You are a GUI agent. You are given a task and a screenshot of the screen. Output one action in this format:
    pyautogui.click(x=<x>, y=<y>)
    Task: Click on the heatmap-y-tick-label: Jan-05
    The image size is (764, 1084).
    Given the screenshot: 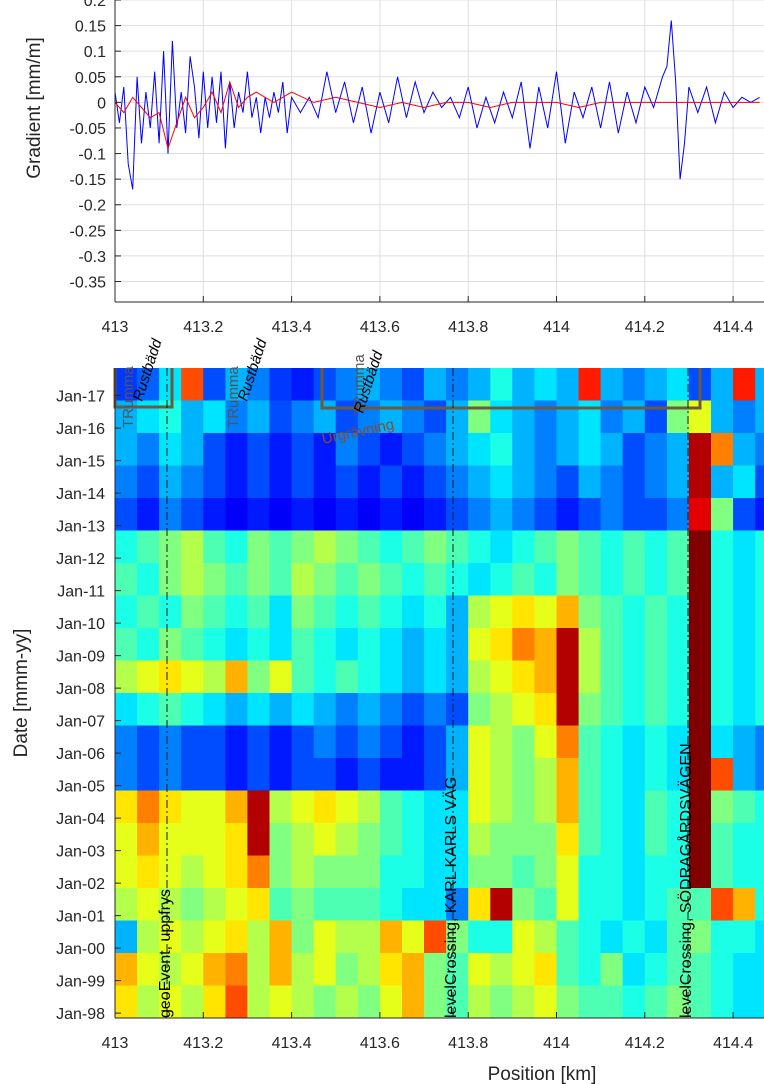 What is the action you would take?
    pyautogui.click(x=80, y=787)
    